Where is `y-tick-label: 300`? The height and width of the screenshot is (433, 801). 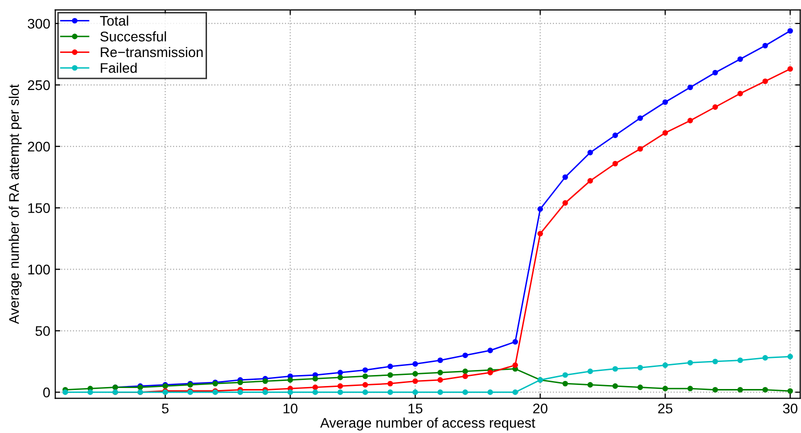
y-tick-label: 300 is located at coordinates (39, 23).